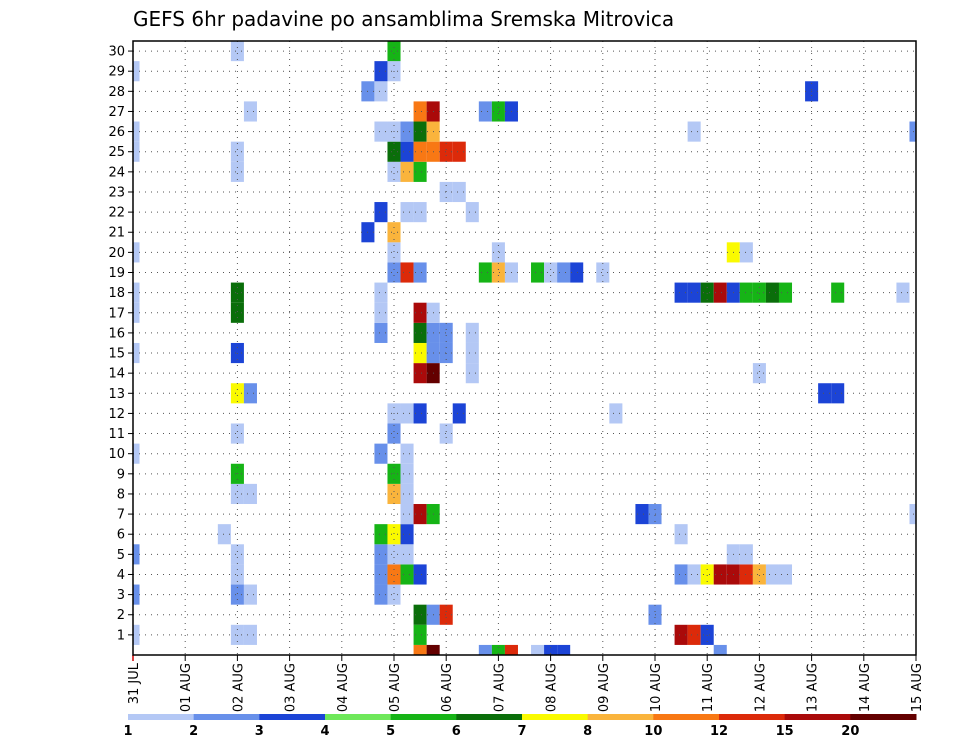  What do you see at coordinates (121, 595) in the screenshot?
I see `y-tick-label: 3` at bounding box center [121, 595].